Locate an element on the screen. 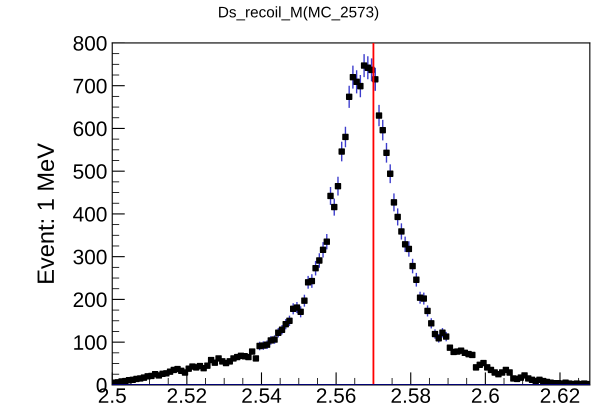 The height and width of the screenshot is (417, 597). x-tick-label: 2.56 is located at coordinates (336, 395).